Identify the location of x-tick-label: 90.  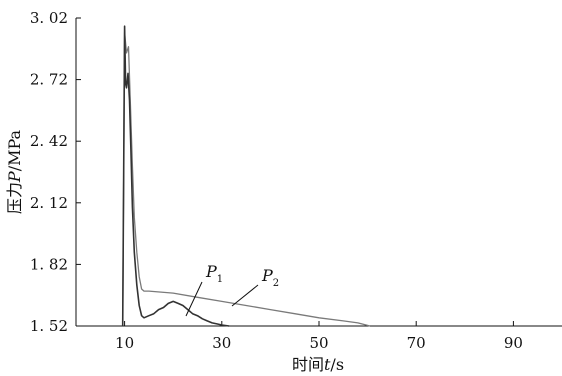
(513, 343).